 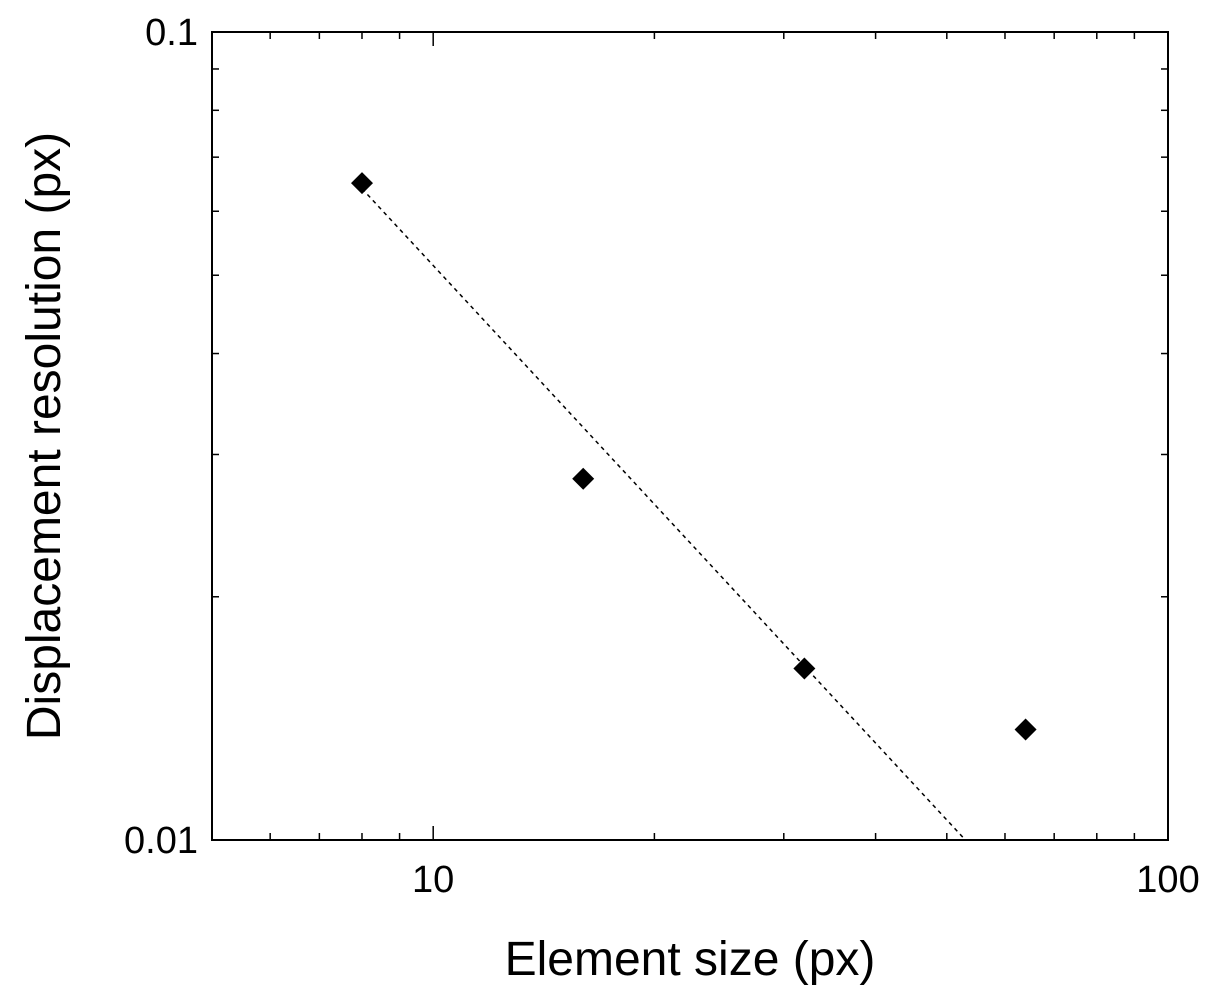 What do you see at coordinates (1167, 880) in the screenshot?
I see `x-tick-label-100: 100` at bounding box center [1167, 880].